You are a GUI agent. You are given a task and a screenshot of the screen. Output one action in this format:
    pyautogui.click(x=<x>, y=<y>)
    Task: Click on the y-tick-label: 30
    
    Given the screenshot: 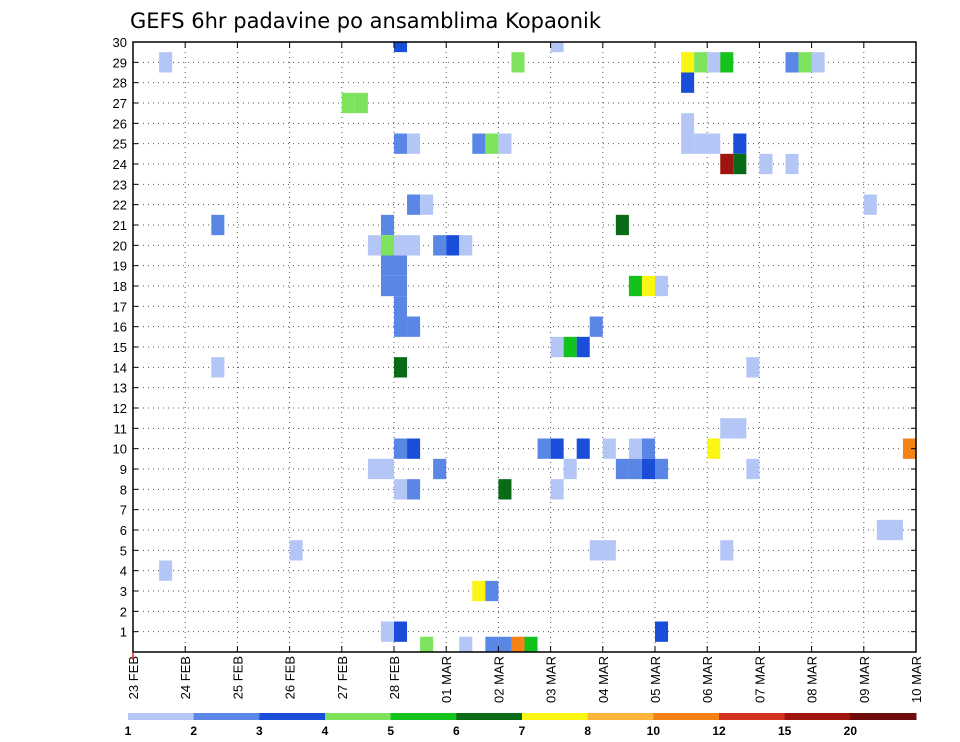 What is the action you would take?
    pyautogui.click(x=120, y=42)
    